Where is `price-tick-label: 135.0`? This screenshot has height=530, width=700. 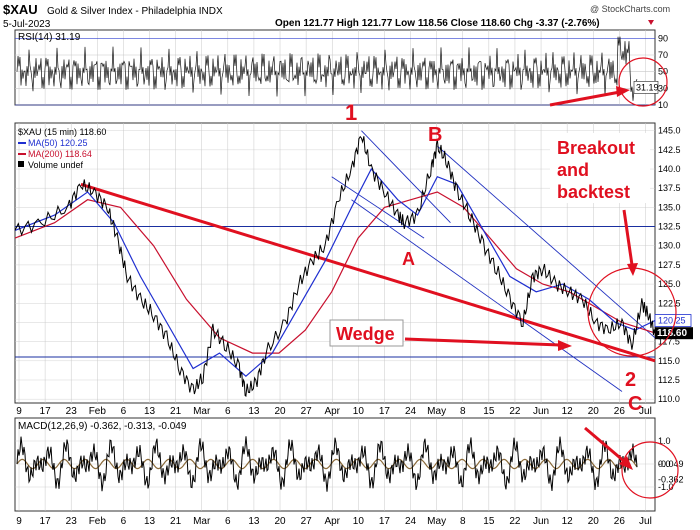
price-tick-label: 135.0 is located at coordinates (669, 207).